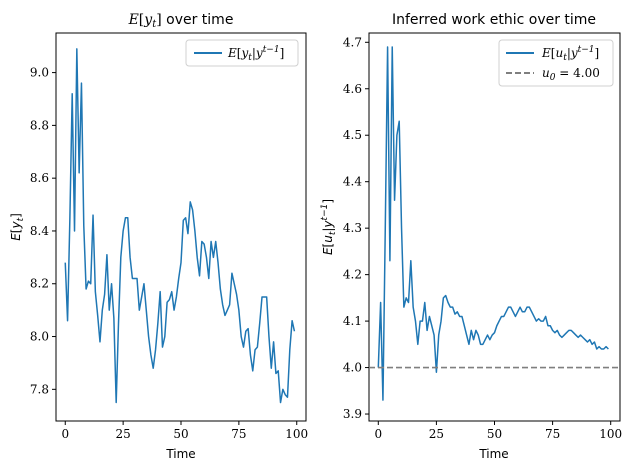 The height and width of the screenshot is (470, 629). What do you see at coordinates (39, 125) in the screenshot?
I see `left-y-tick-label: 8.8` at bounding box center [39, 125].